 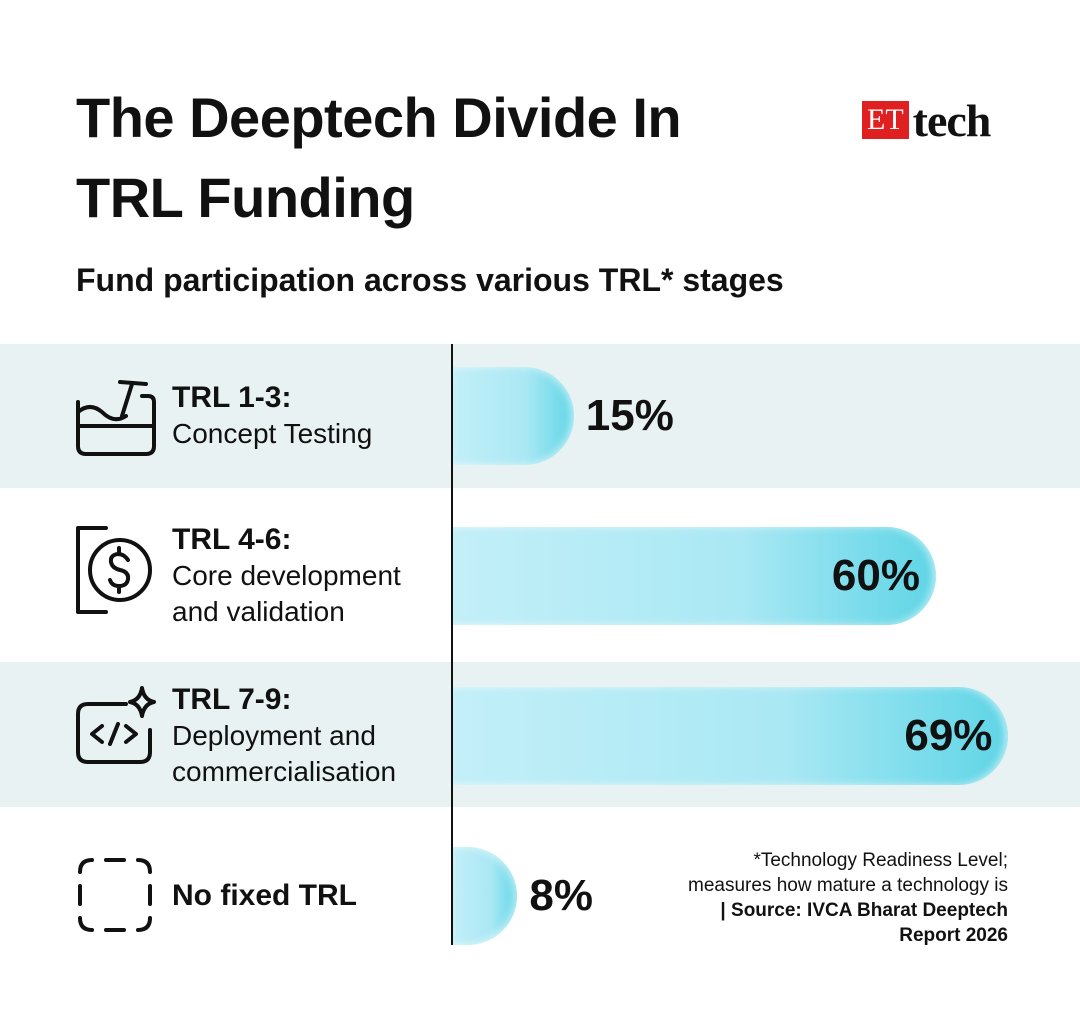 I want to click on category-label: No fixed TRL, so click(x=264, y=895).